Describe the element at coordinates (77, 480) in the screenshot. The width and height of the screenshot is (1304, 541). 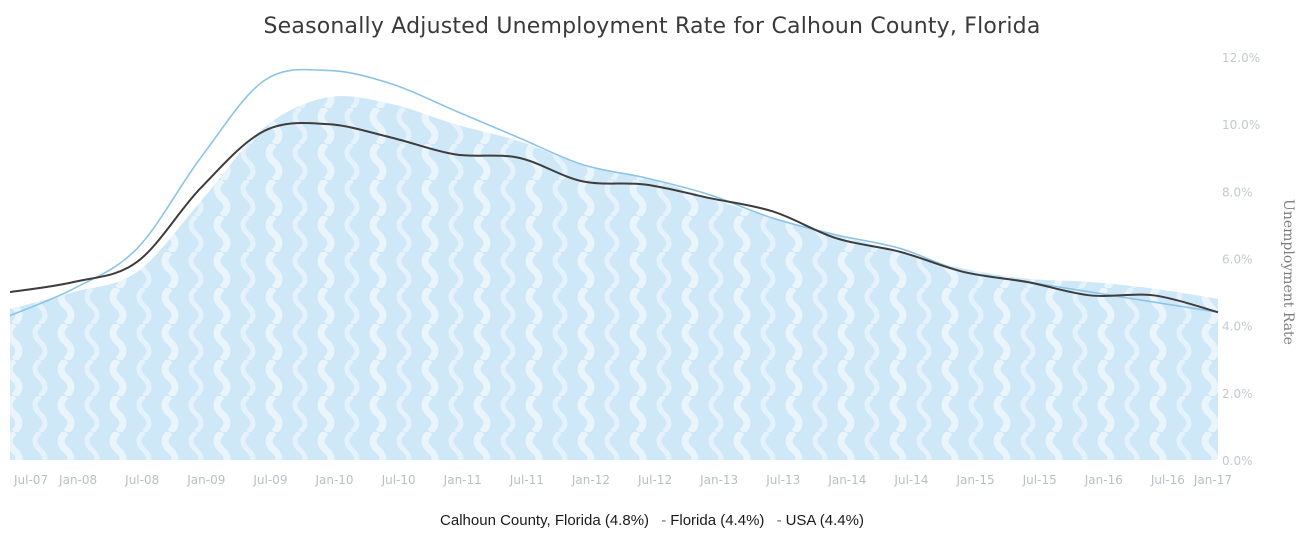
I see `x-tick-label: Jan-08` at that location.